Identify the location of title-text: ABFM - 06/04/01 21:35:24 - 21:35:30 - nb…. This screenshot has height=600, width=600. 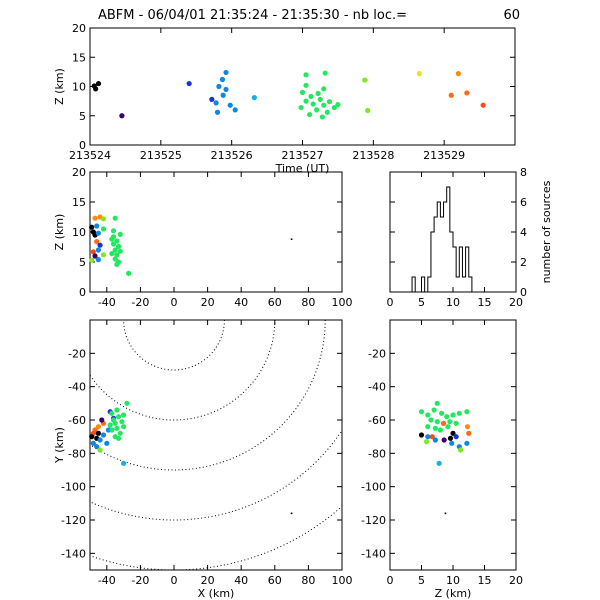
(252, 15).